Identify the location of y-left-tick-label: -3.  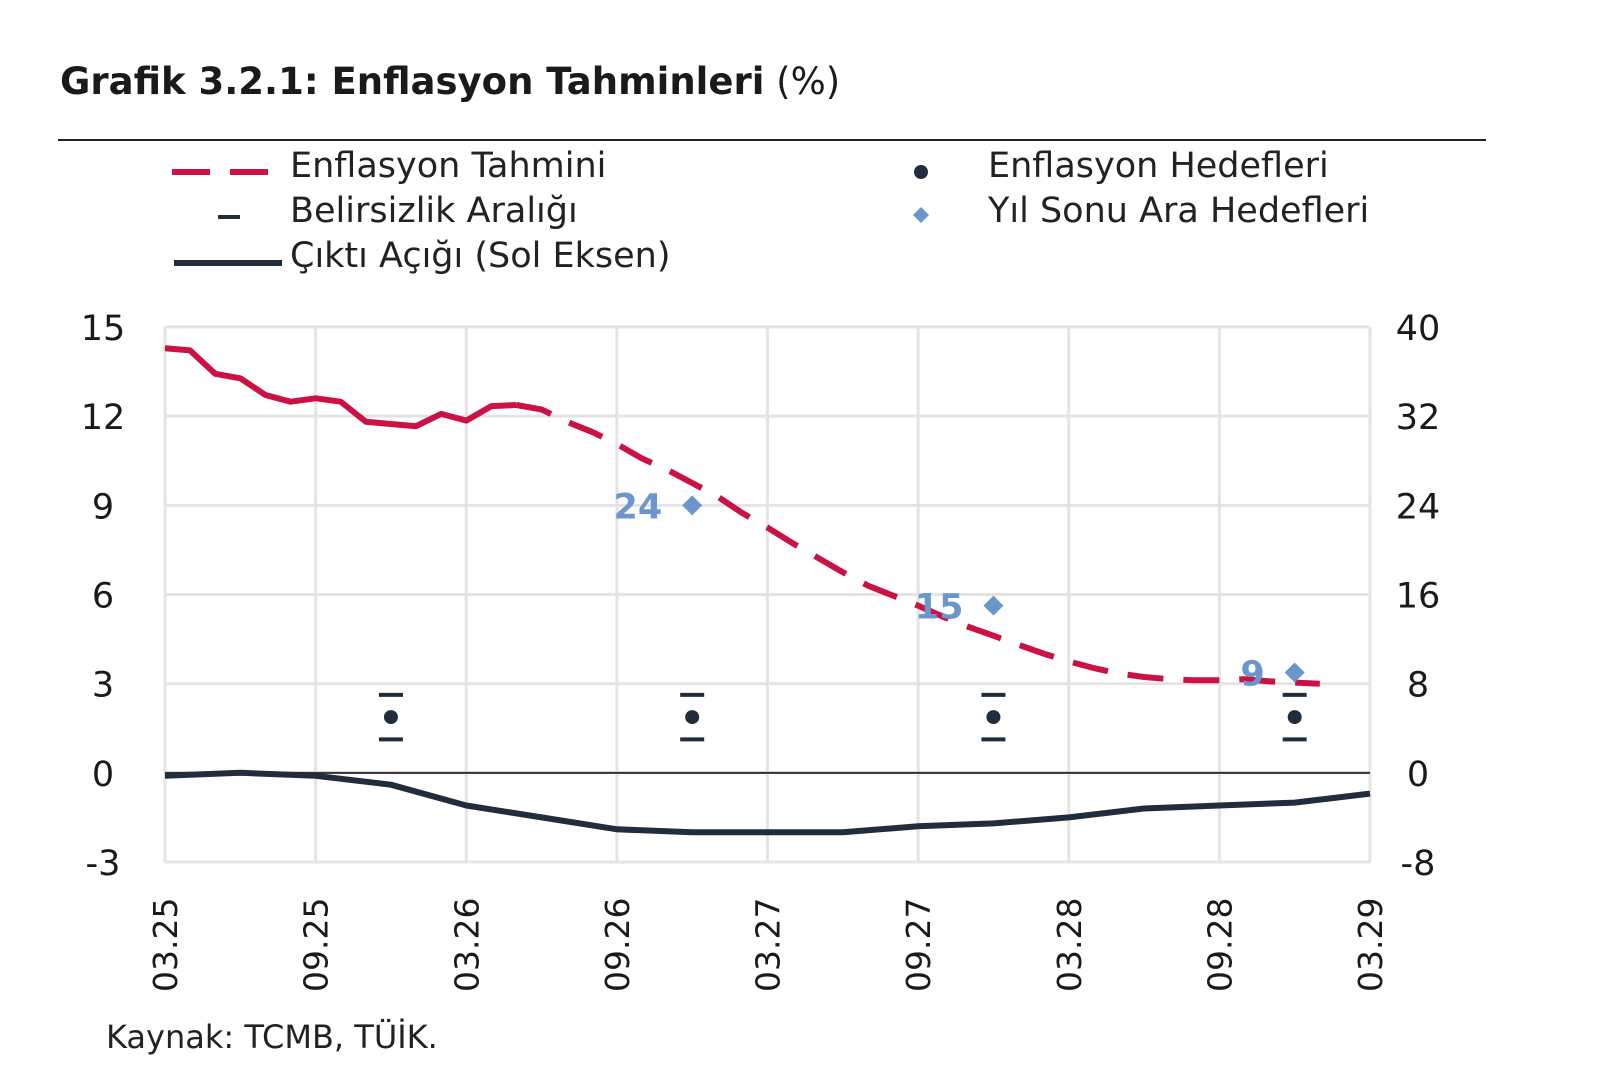
(103, 864).